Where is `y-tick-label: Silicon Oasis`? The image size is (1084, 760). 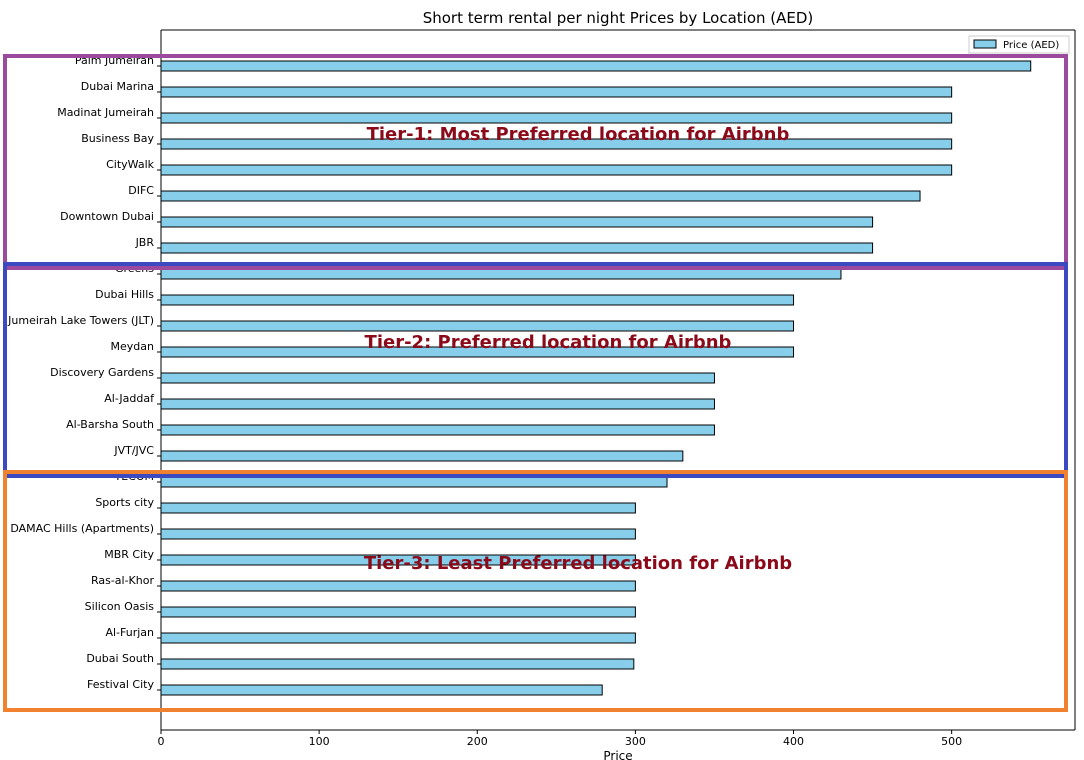
y-tick-label: Silicon Oasis is located at coordinates (120, 606).